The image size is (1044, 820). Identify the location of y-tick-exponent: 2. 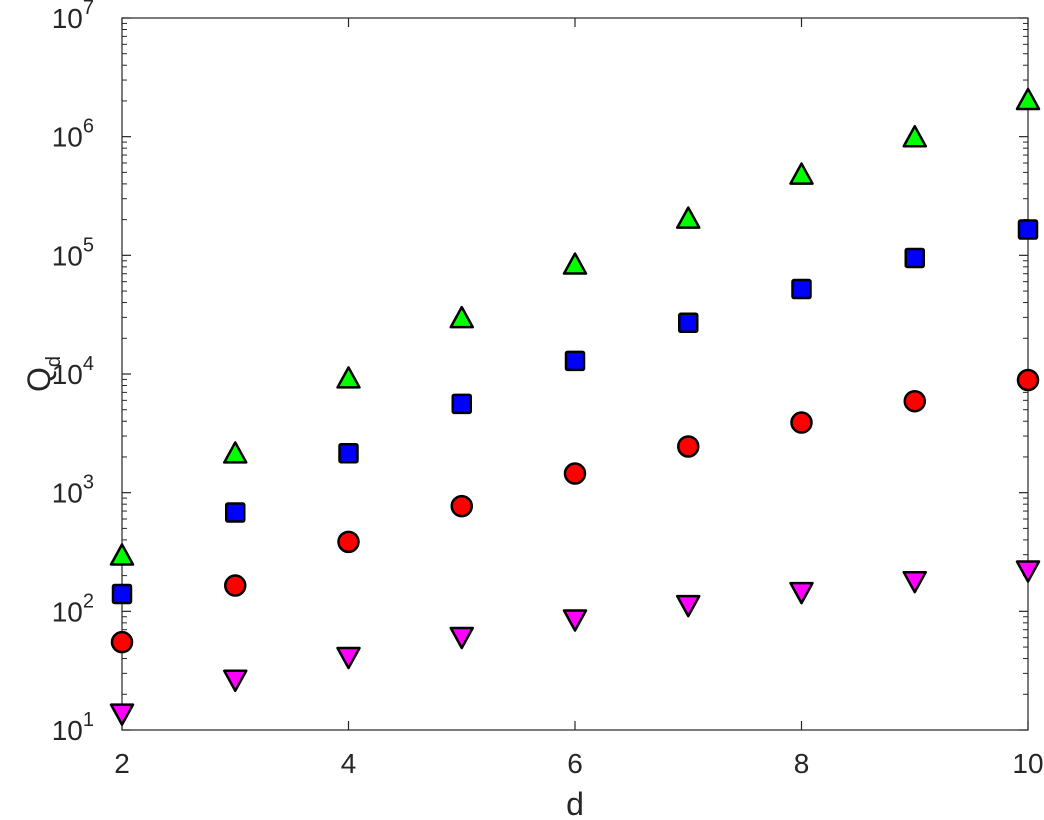
(88, 601).